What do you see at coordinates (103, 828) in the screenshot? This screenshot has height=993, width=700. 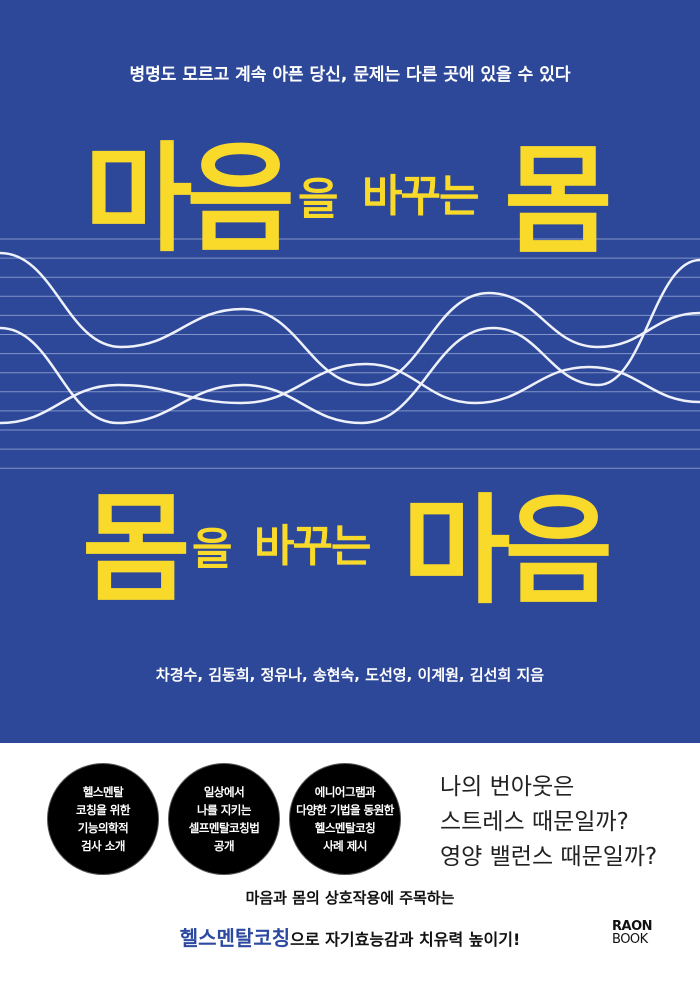 I see `badge-line: 기능의학적` at bounding box center [103, 828].